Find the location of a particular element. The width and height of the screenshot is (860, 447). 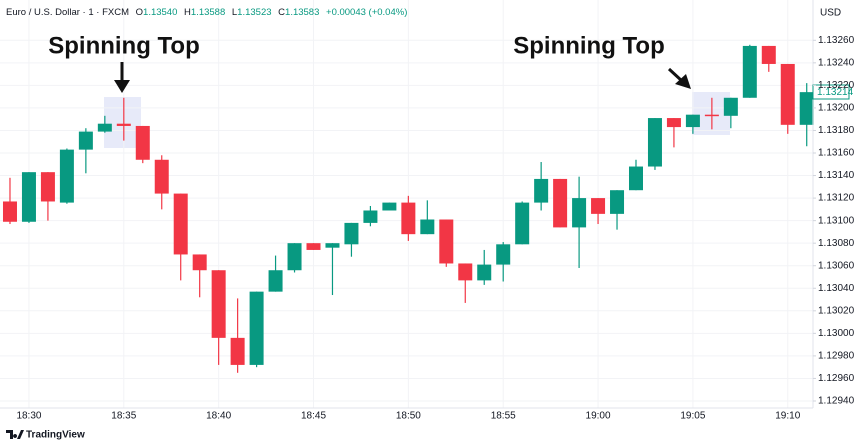

brand-name: TradingView is located at coordinates (55, 435).